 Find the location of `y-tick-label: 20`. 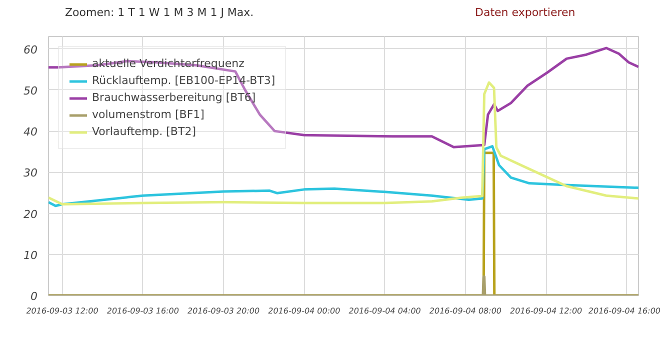

y-tick-label: 20 is located at coordinates (31, 214).